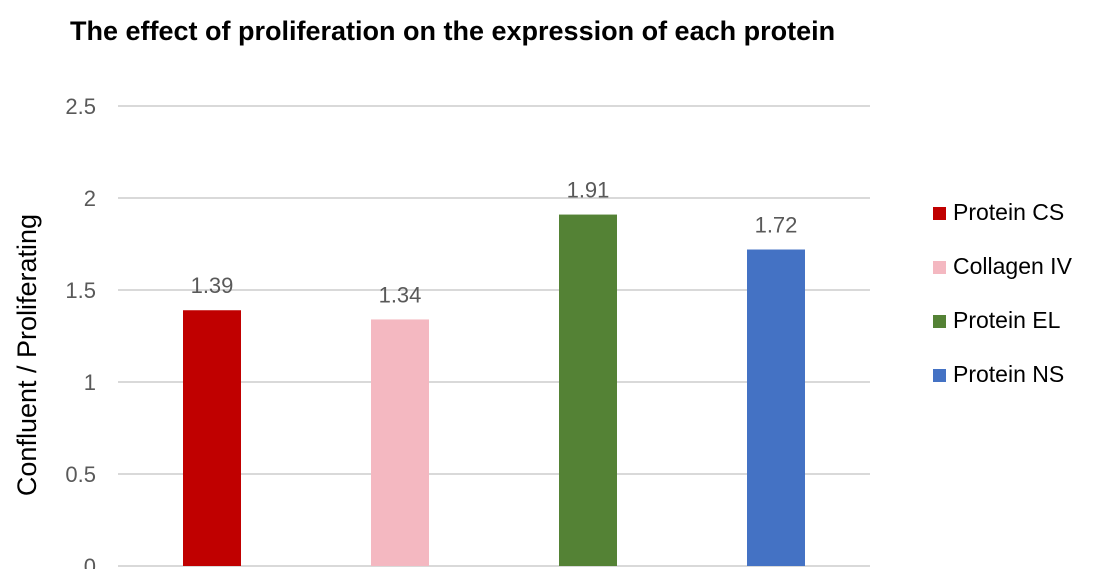 The height and width of the screenshot is (569, 1095). Describe the element at coordinates (400, 294) in the screenshot. I see `data-label: 1.34` at that location.